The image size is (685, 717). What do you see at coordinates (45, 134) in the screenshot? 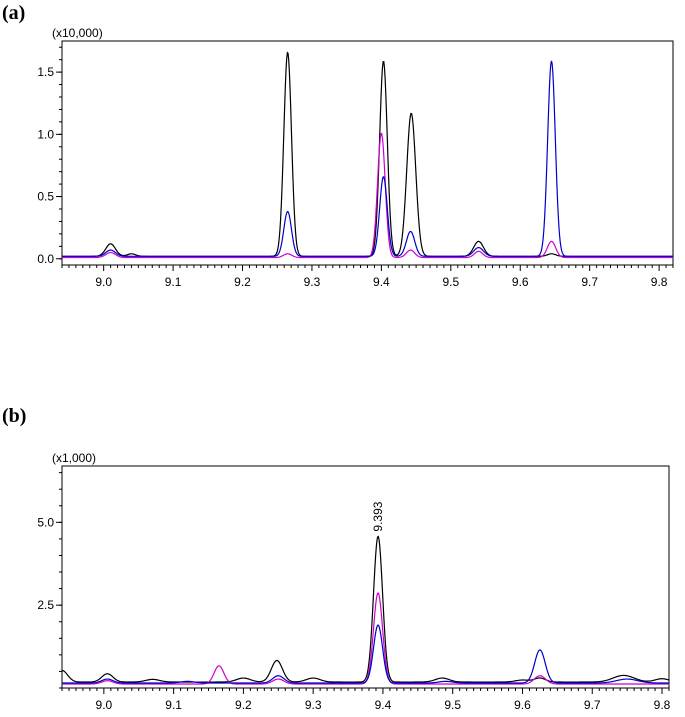
I see `y-tick-label: 1.0` at bounding box center [45, 134].